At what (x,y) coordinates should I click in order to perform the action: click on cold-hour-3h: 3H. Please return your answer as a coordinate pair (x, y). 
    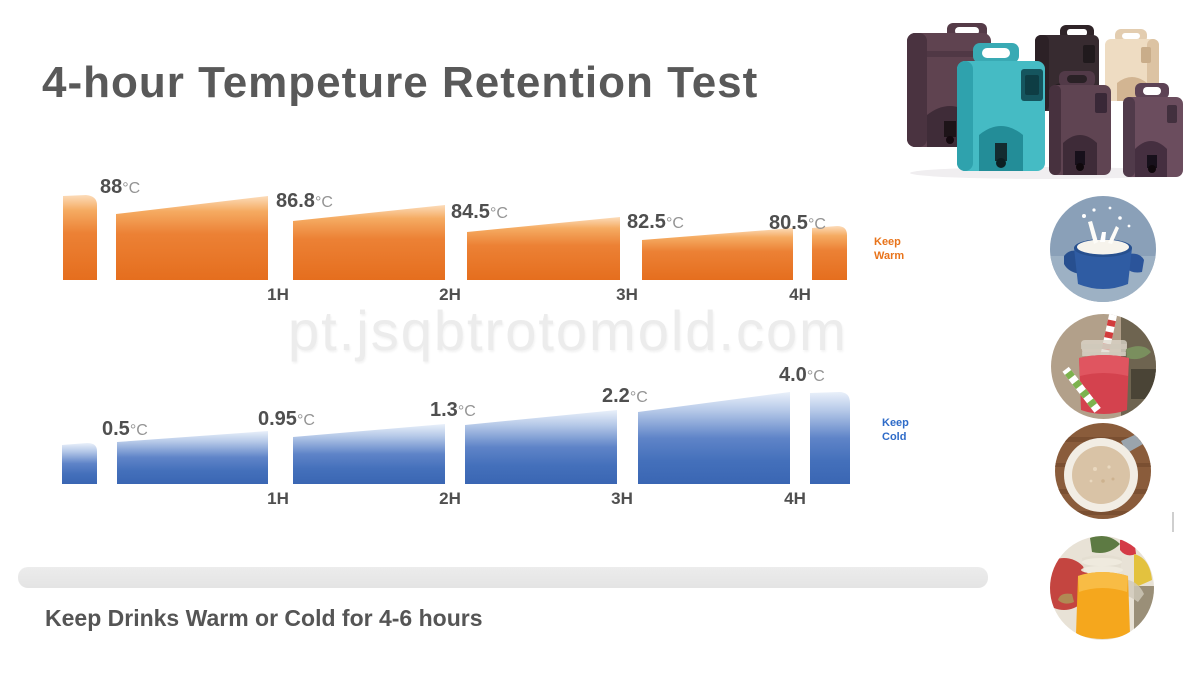
    Looking at the image, I should click on (622, 498).